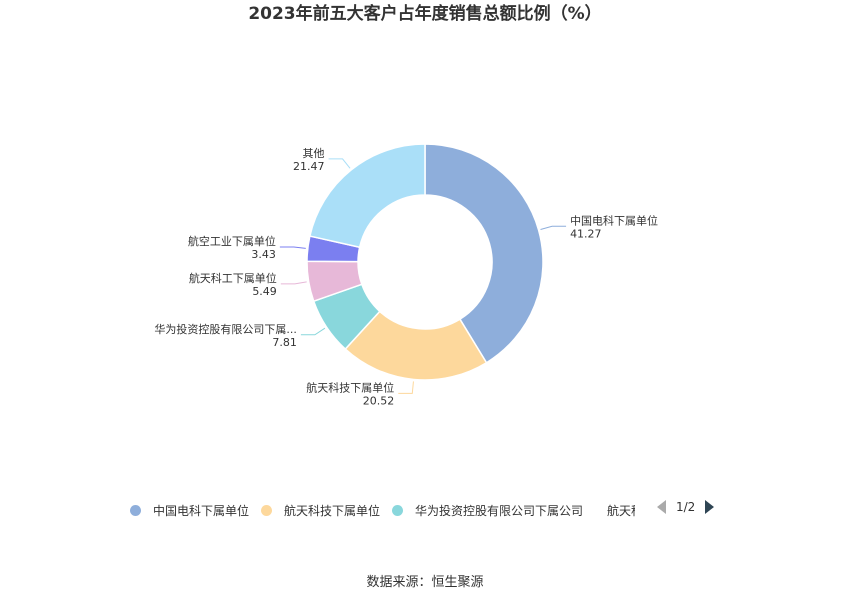 The image size is (850, 600). What do you see at coordinates (233, 278) in the screenshot?
I see `slice-label-3: 航天科工下属单位` at bounding box center [233, 278].